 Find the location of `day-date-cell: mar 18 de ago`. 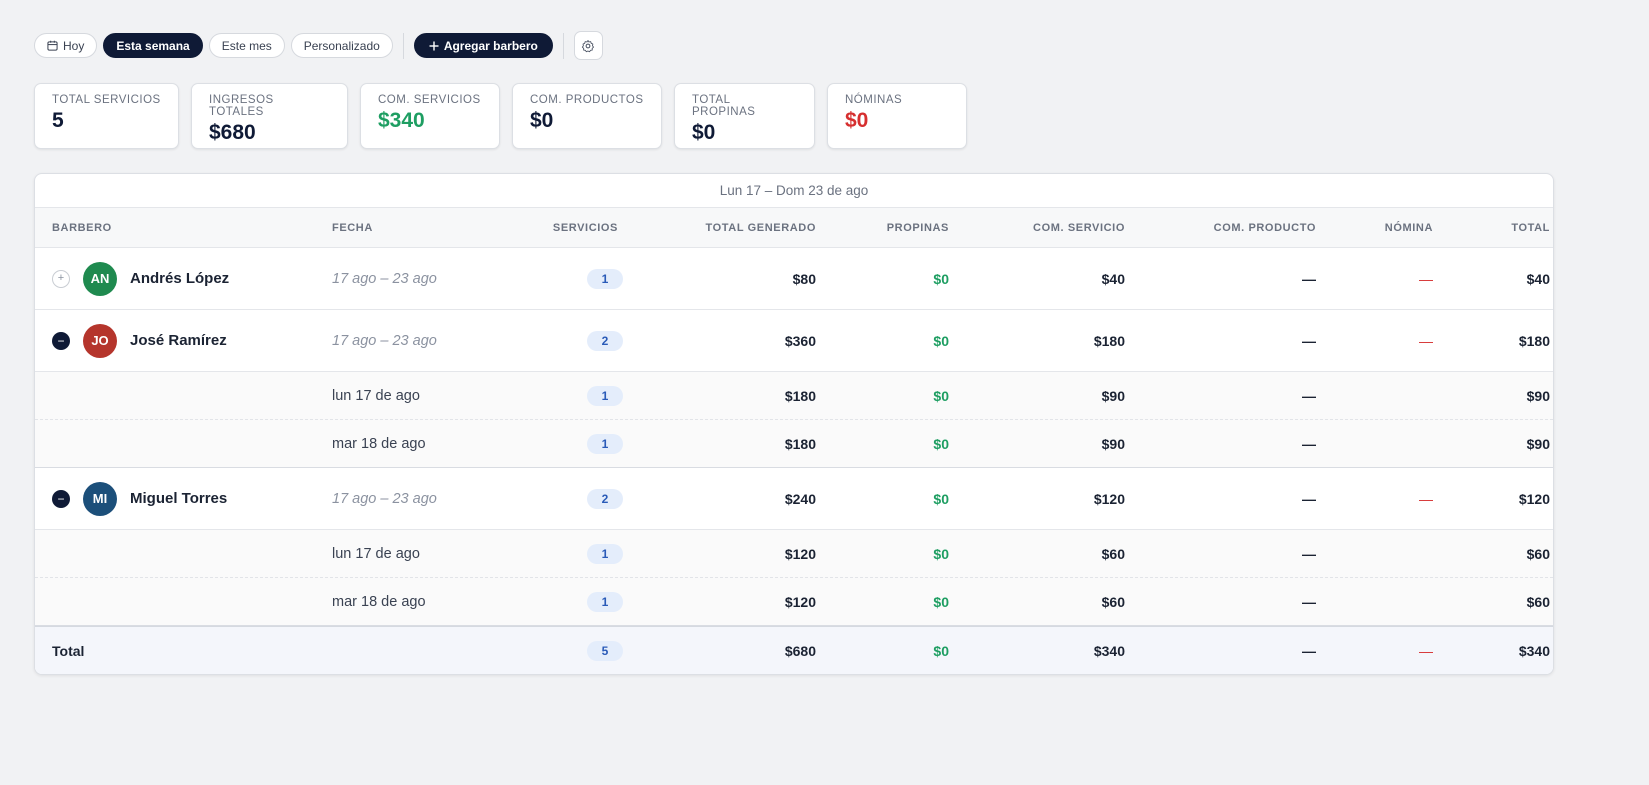

day-date-cell: mar 18 de ago is located at coordinates (400, 601).